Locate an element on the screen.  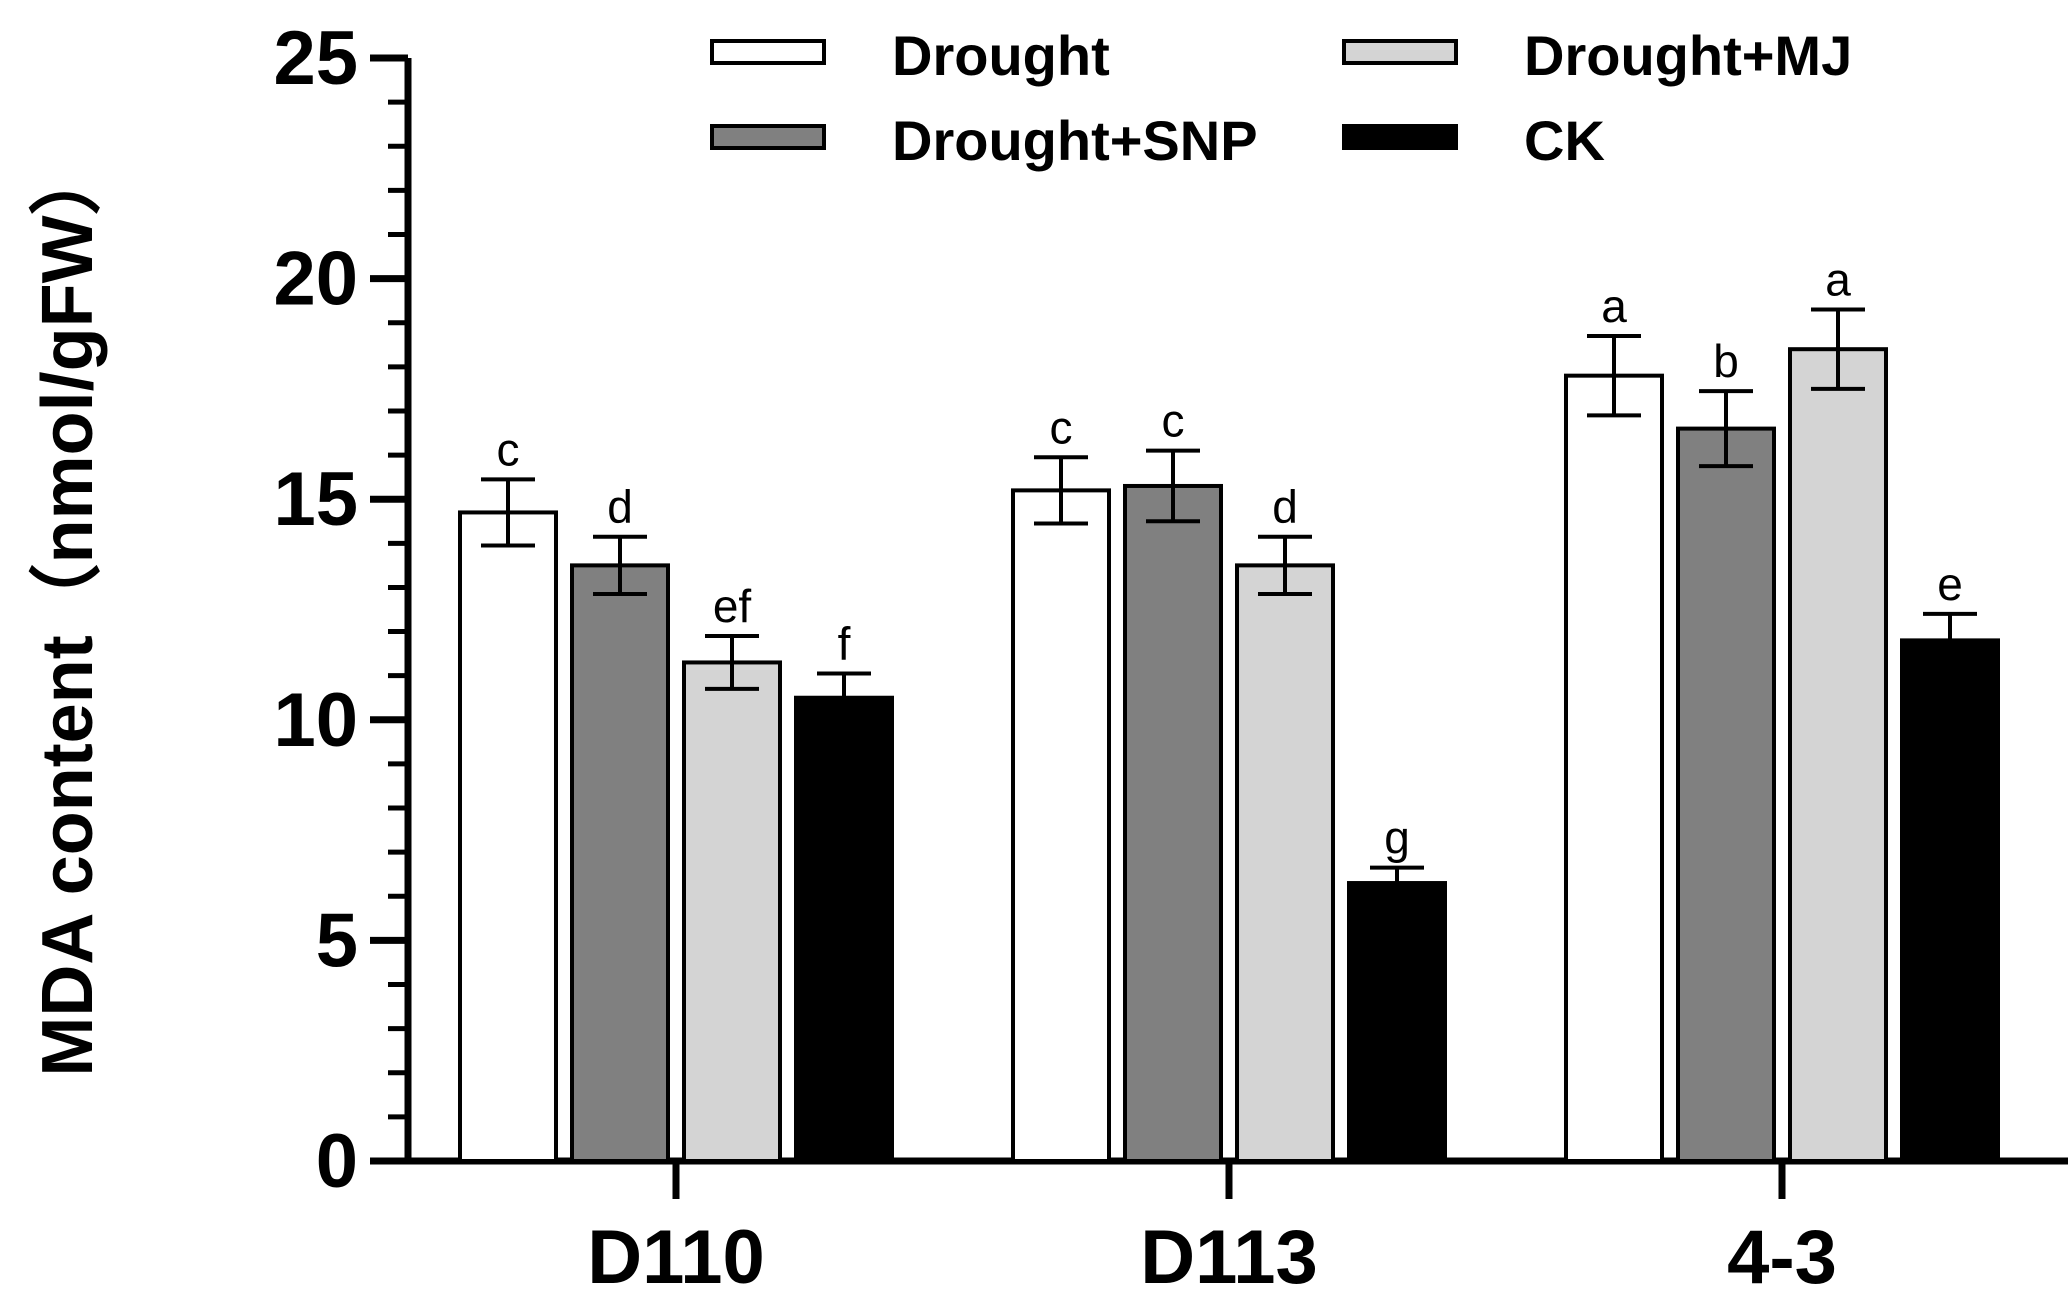
bar-drought-mj-d110 is located at coordinates (732, 911).